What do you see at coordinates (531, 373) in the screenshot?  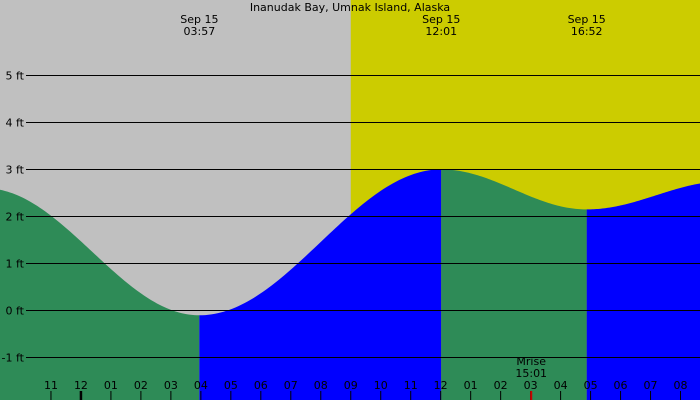 I see `moonrise-time: 15:01` at bounding box center [531, 373].